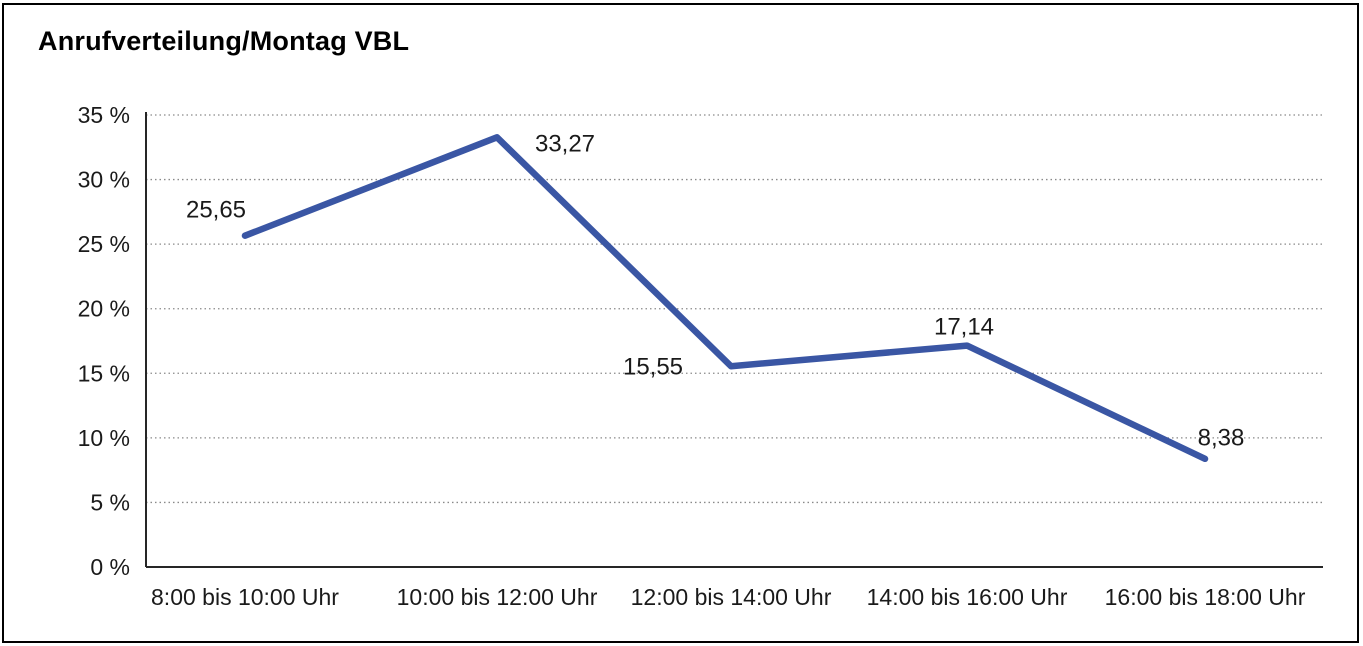 This screenshot has height=646, width=1363. I want to click on x-axis-tick-label: 10:00 bis 12:00 Uhr, so click(497, 597).